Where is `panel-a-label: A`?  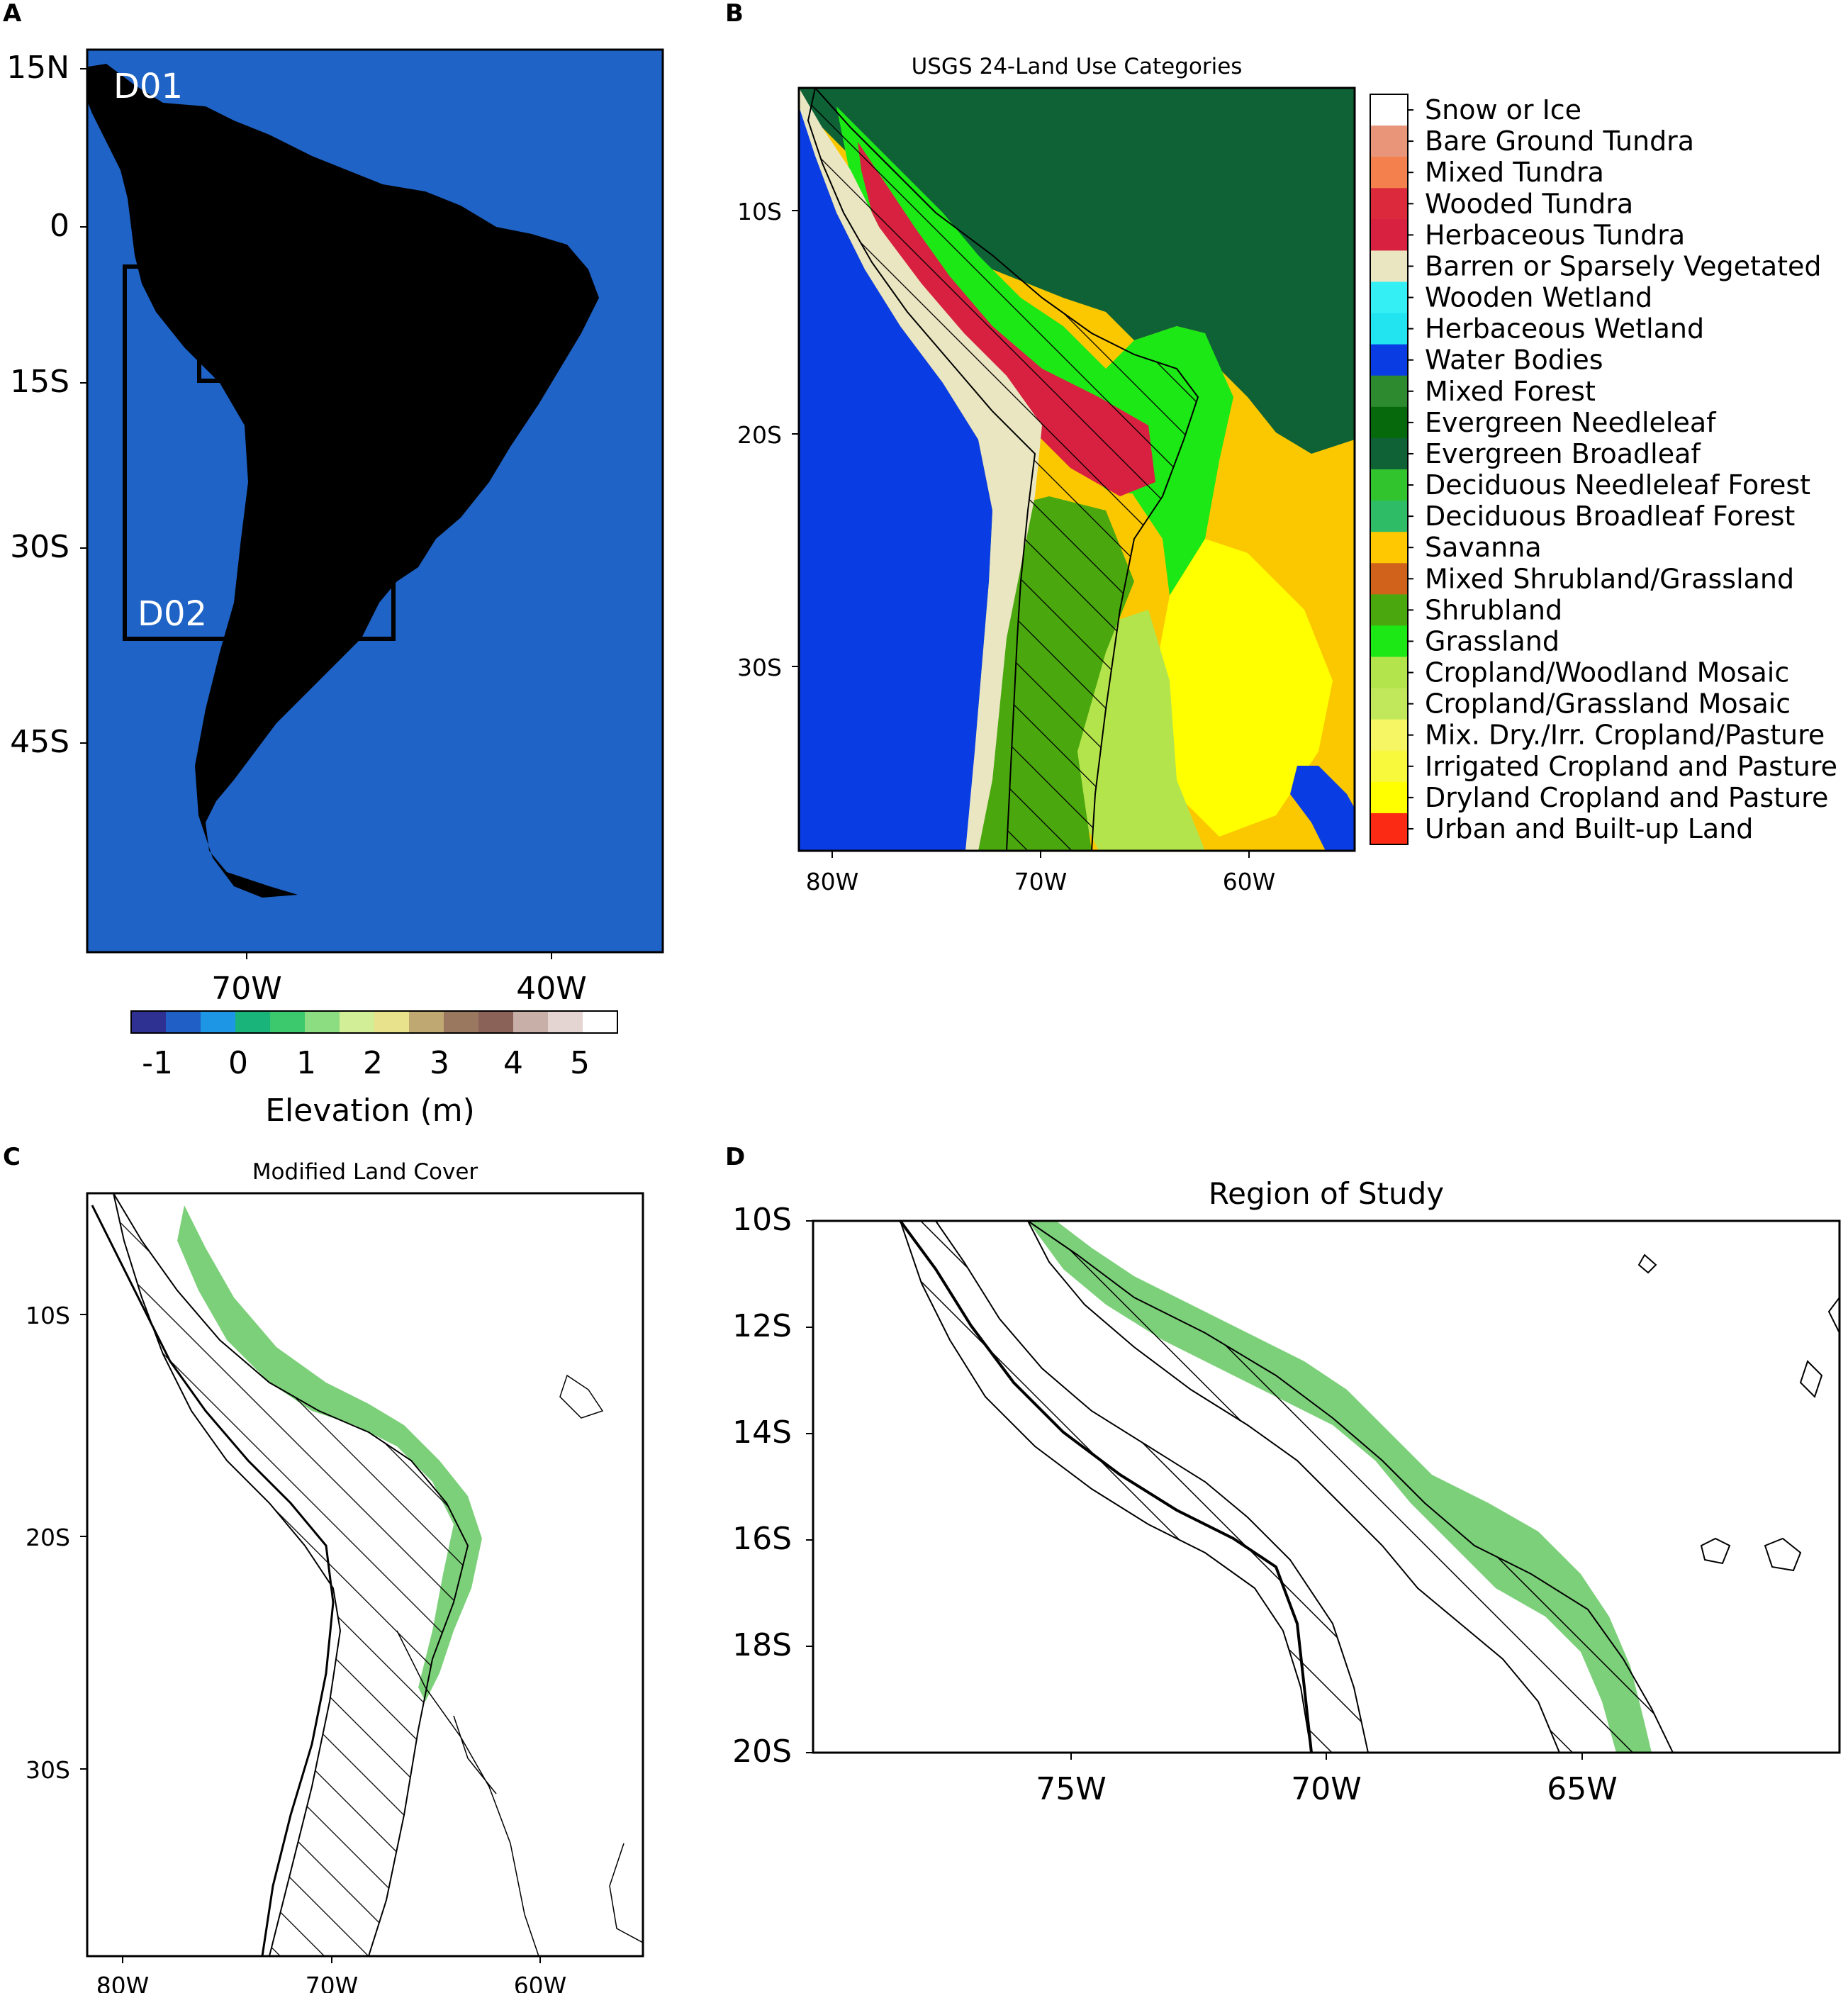 panel-a-label: A is located at coordinates (13, 14).